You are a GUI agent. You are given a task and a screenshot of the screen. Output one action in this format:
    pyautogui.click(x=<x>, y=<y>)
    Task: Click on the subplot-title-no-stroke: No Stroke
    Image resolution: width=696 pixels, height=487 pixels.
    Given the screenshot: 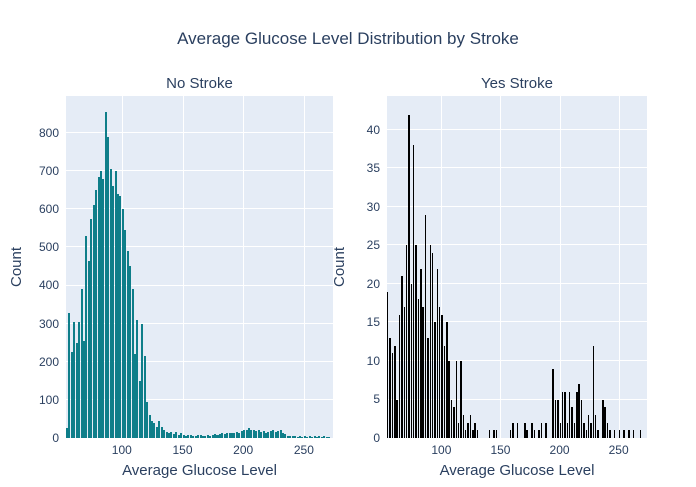 What is the action you would take?
    pyautogui.click(x=199, y=83)
    